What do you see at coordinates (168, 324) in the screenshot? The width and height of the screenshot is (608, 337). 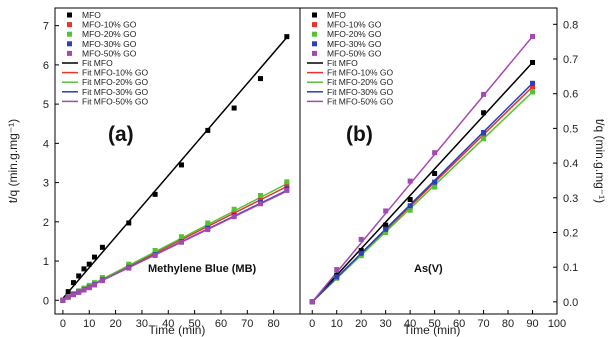 I see `x-tick-label: 40` at bounding box center [168, 324].